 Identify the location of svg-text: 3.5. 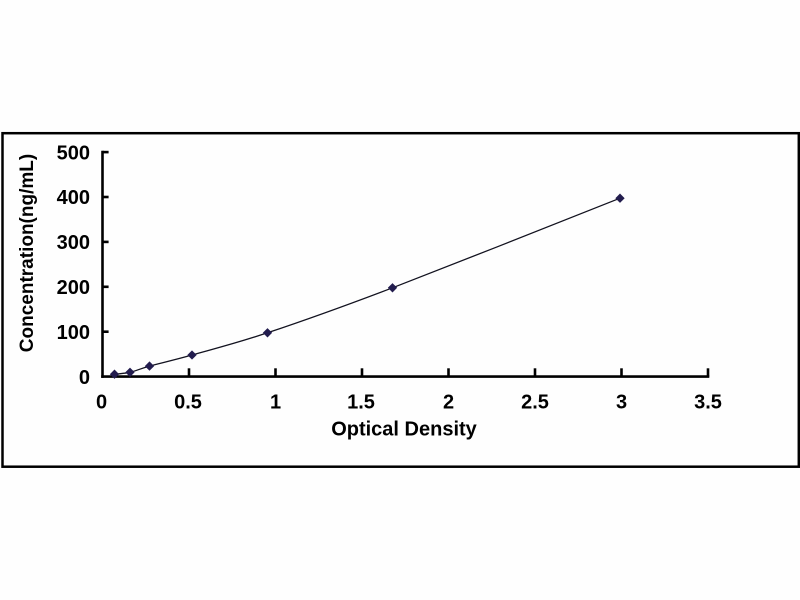
(708, 403).